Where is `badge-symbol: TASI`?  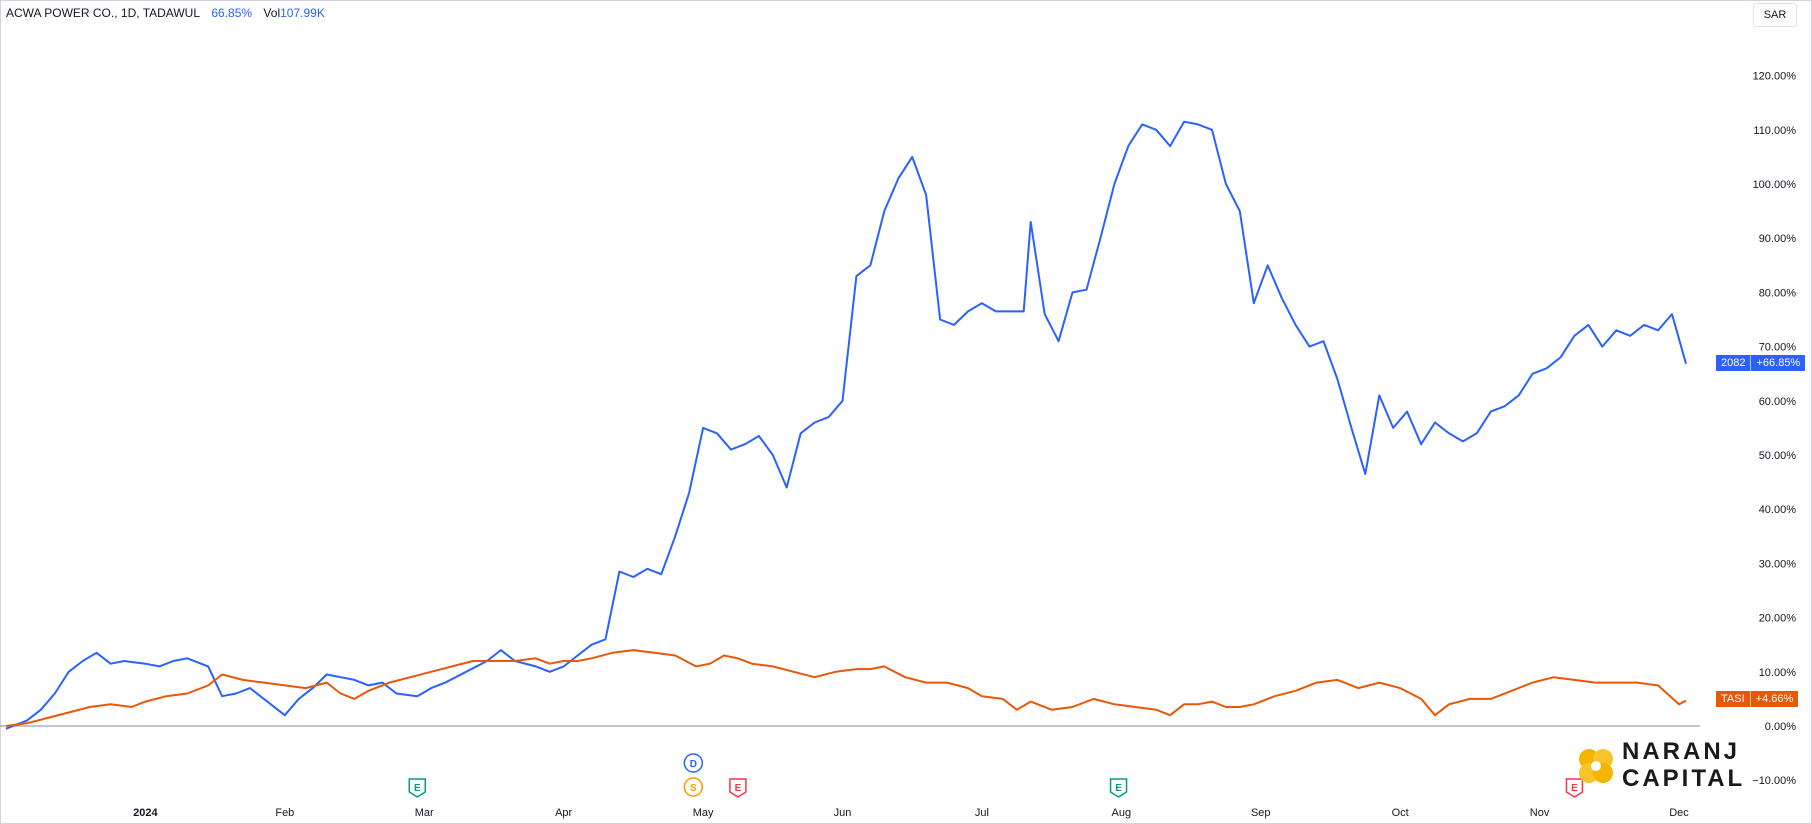 badge-symbol: TASI is located at coordinates (1733, 699).